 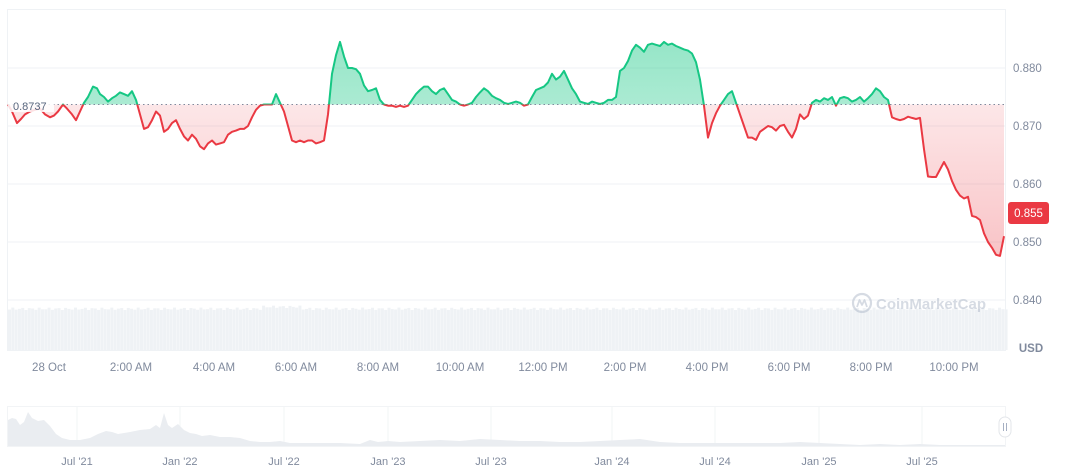 What do you see at coordinates (871, 368) in the screenshot?
I see `x-tick-label: 8:00 PM` at bounding box center [871, 368].